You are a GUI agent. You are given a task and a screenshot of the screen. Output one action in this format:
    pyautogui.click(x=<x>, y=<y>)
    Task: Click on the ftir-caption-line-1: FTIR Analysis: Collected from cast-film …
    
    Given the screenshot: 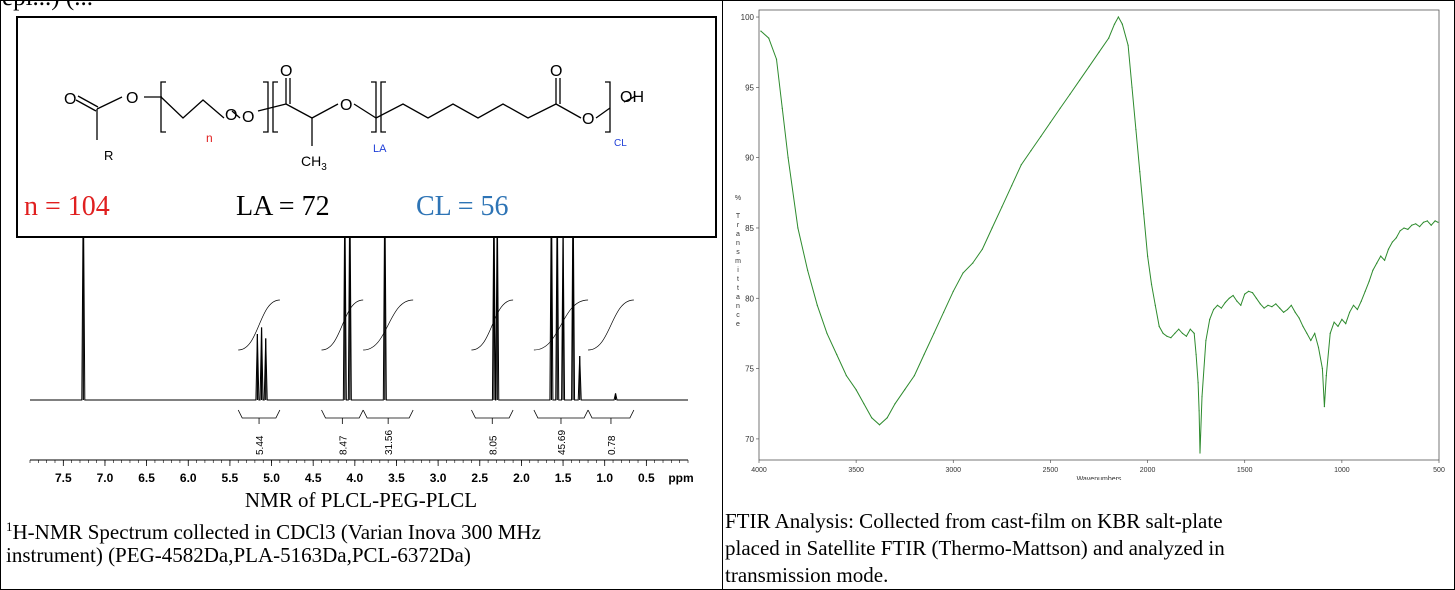 What is the action you would take?
    pyautogui.click(x=974, y=521)
    